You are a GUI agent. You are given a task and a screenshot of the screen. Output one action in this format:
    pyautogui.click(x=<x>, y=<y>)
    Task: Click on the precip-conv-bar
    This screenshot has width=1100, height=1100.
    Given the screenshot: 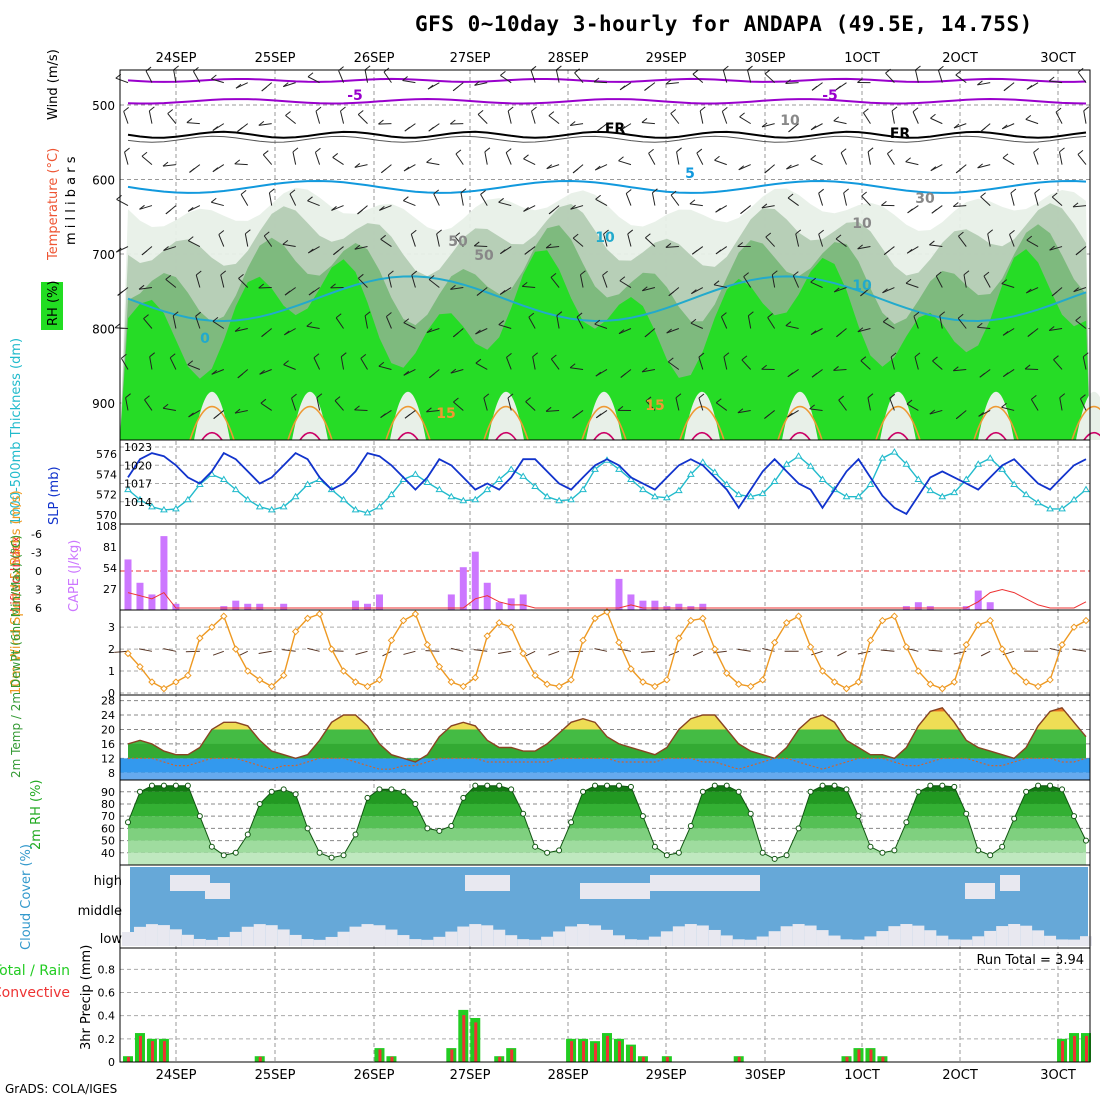 What is the action you would take?
    pyautogui.click(x=128, y=1059)
    